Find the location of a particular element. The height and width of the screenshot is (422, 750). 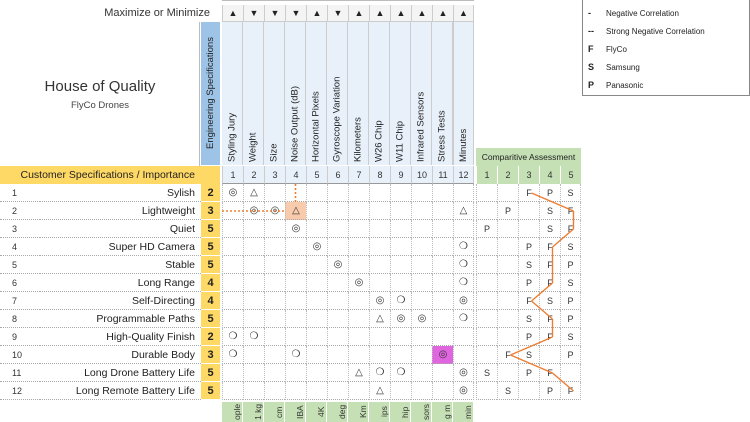

column-number: 5 is located at coordinates (316, 175).